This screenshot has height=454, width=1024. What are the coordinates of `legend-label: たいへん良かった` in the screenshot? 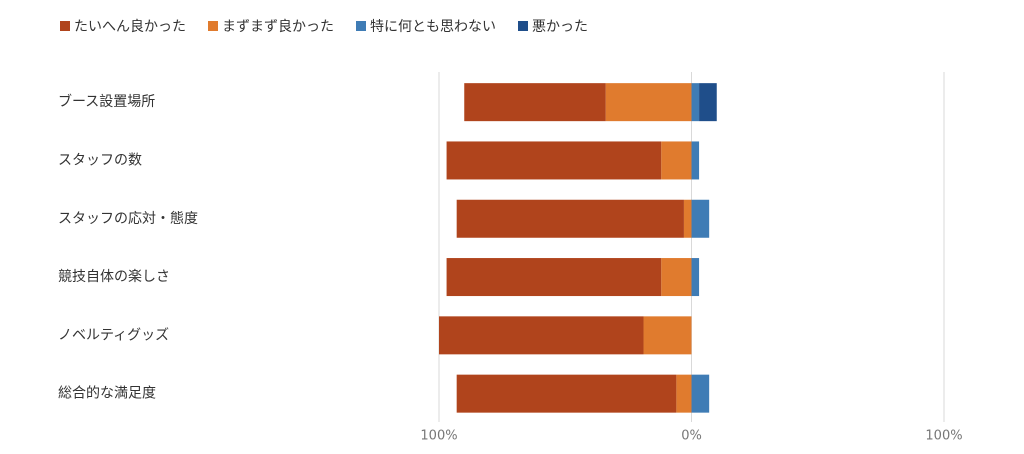 It's located at (130, 27).